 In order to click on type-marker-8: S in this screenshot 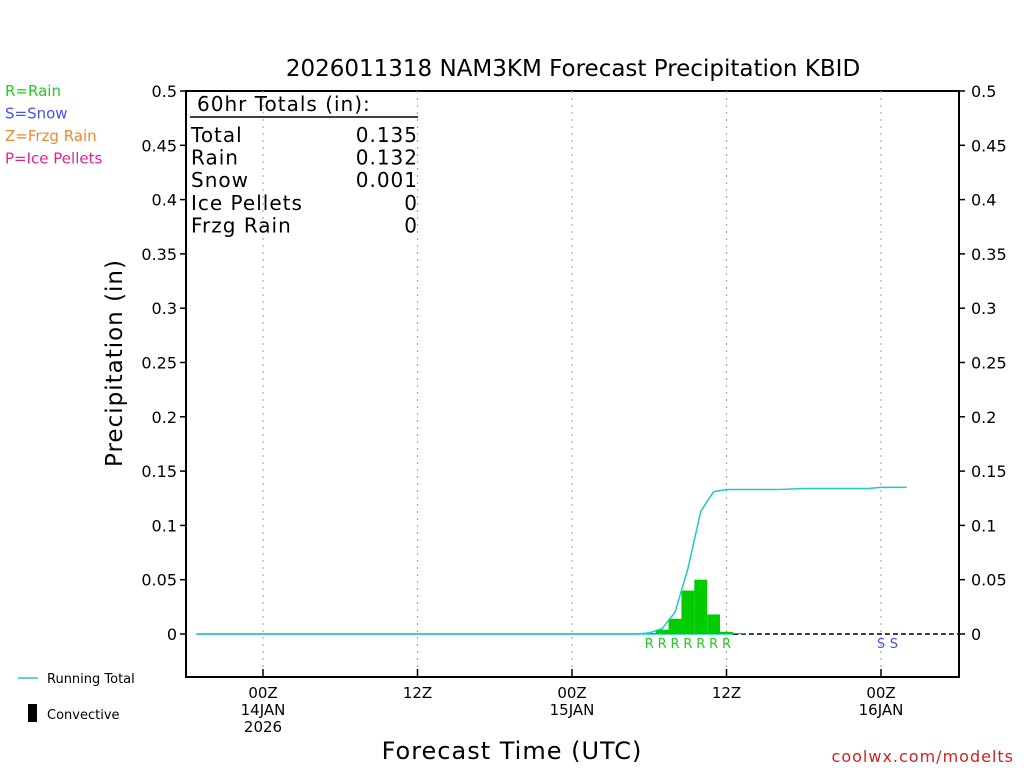, I will do `click(894, 644)`.